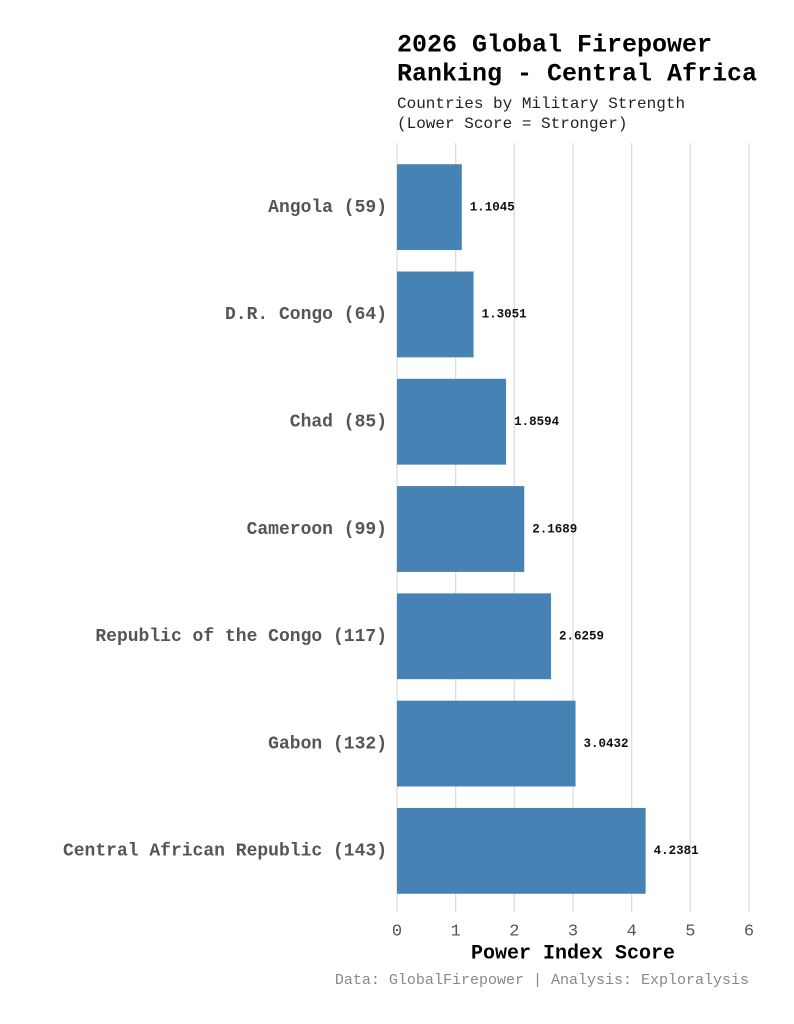 The image size is (794, 1024). Describe the element at coordinates (554, 45) in the screenshot. I see `chart-title: 2026 Global Firepower` at that location.